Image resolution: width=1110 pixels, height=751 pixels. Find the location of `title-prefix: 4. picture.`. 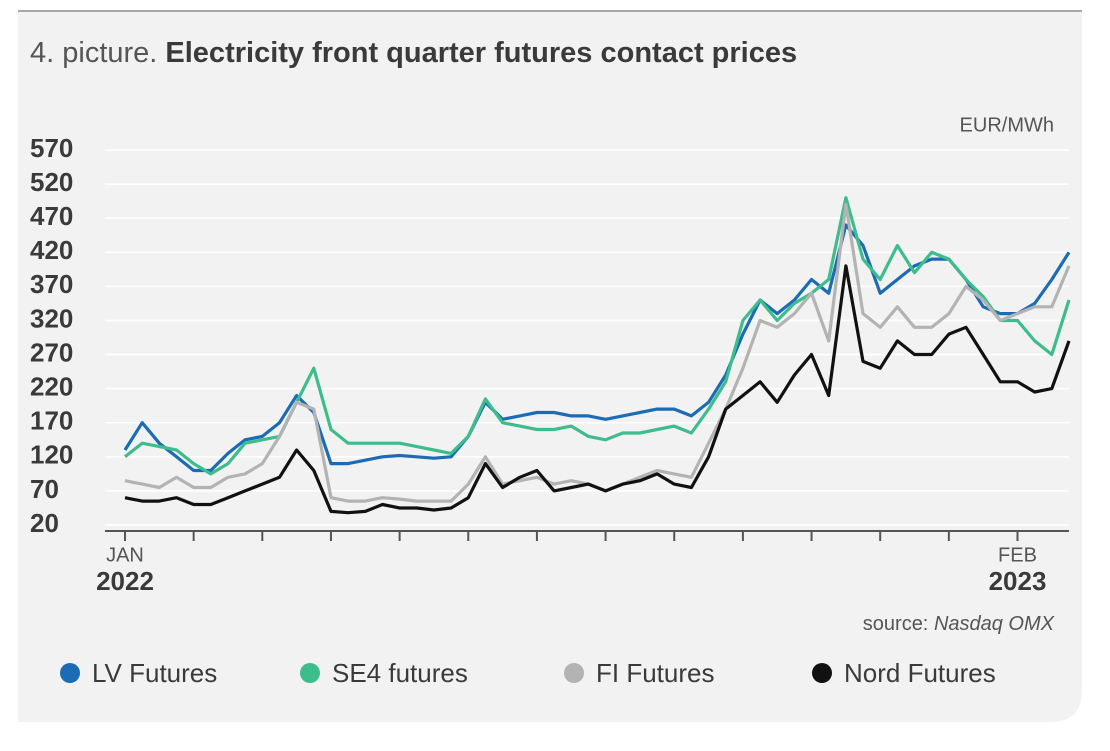

title-prefix: 4. picture. is located at coordinates (93, 53).